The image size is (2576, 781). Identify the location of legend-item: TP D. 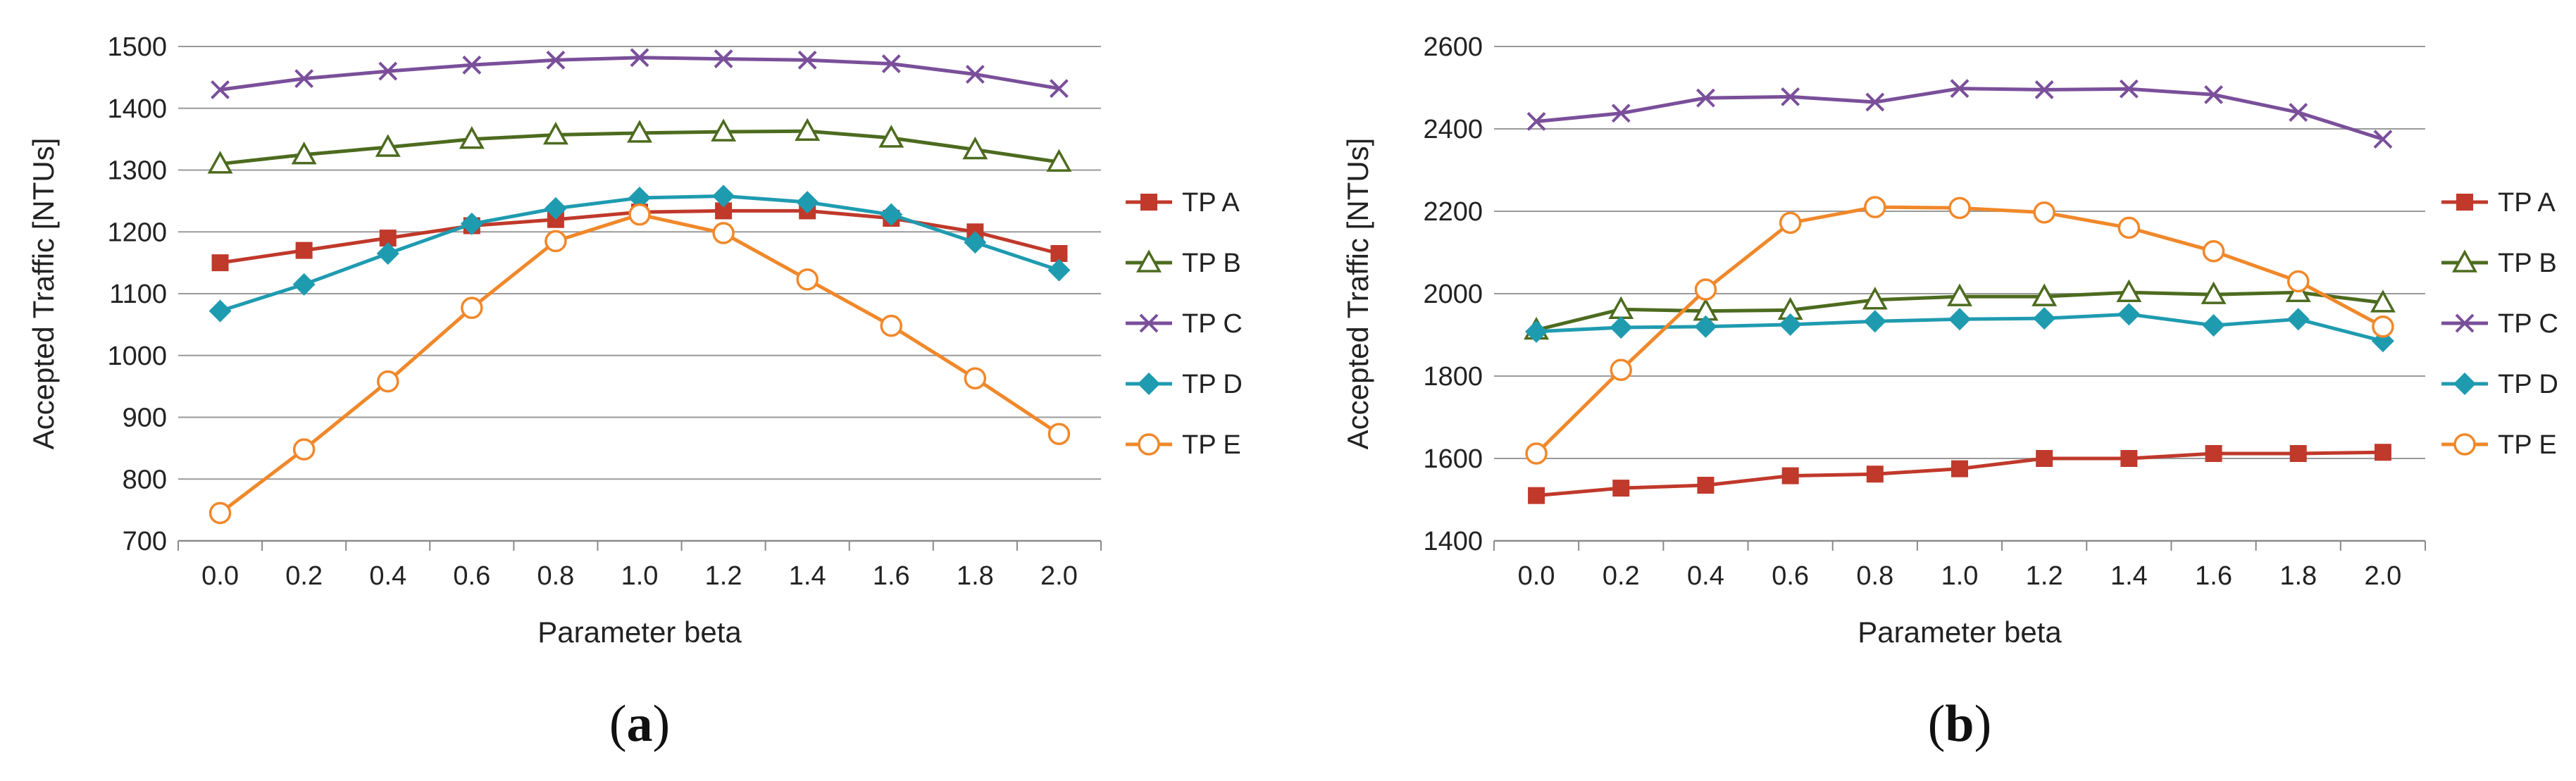
(2499, 384).